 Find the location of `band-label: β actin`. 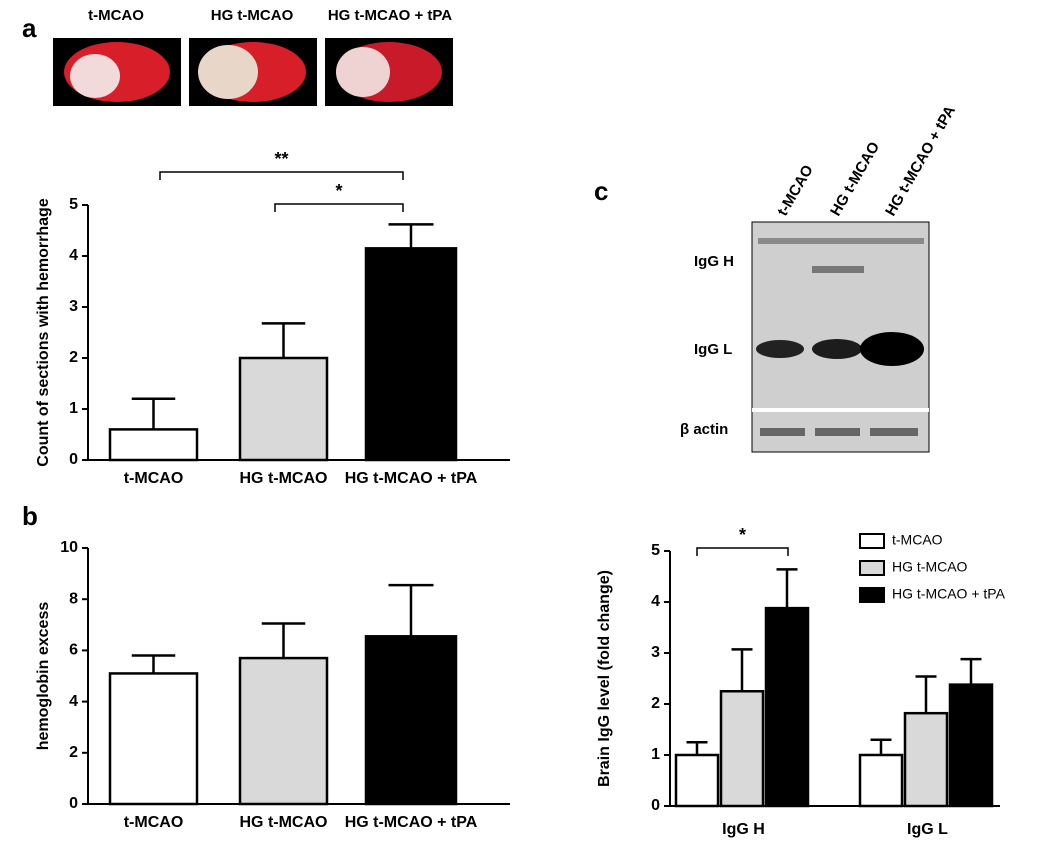

band-label: β actin is located at coordinates (704, 429).